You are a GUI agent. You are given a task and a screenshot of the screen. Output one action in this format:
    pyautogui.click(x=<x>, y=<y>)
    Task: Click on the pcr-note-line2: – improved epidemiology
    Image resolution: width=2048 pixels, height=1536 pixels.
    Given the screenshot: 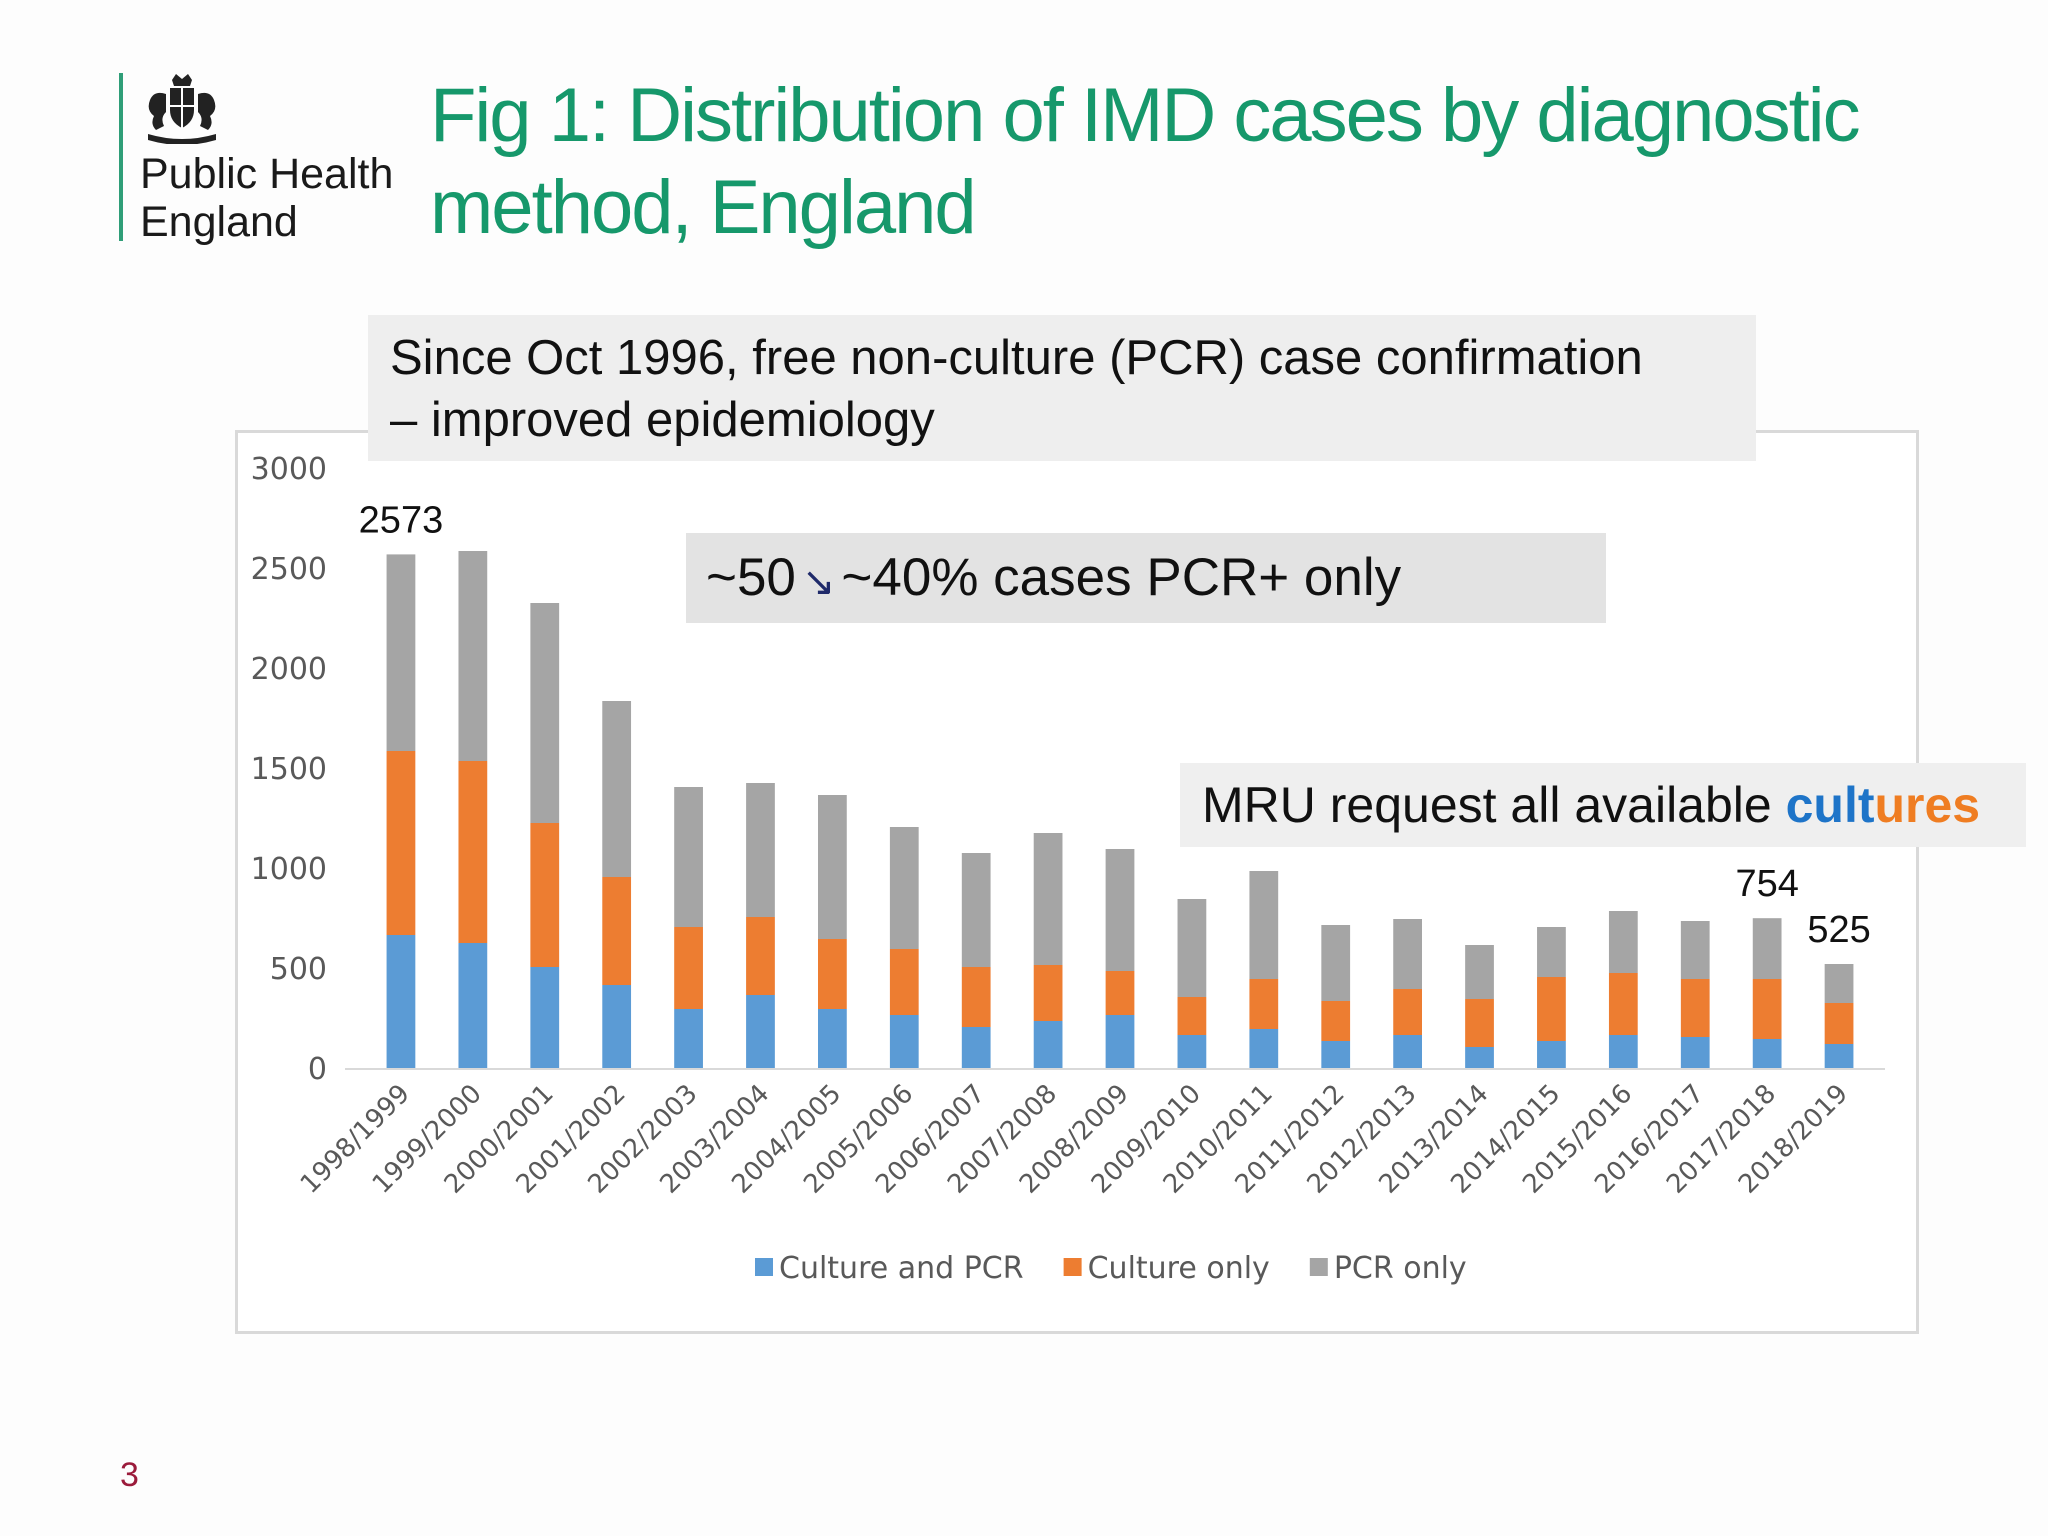 What is the action you would take?
    pyautogui.click(x=662, y=420)
    